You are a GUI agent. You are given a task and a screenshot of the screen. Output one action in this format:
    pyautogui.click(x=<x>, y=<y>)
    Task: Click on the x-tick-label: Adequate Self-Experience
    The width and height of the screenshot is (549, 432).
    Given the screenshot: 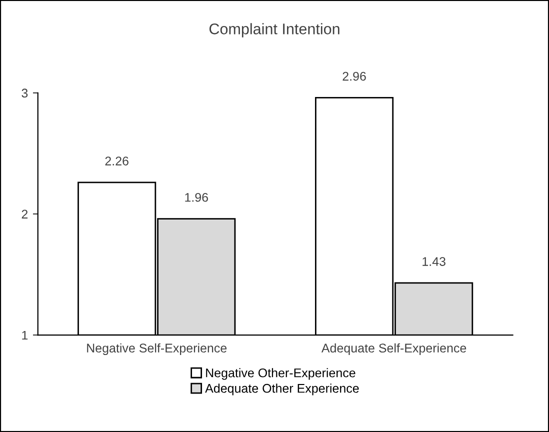 What is the action you would take?
    pyautogui.click(x=393, y=349)
    